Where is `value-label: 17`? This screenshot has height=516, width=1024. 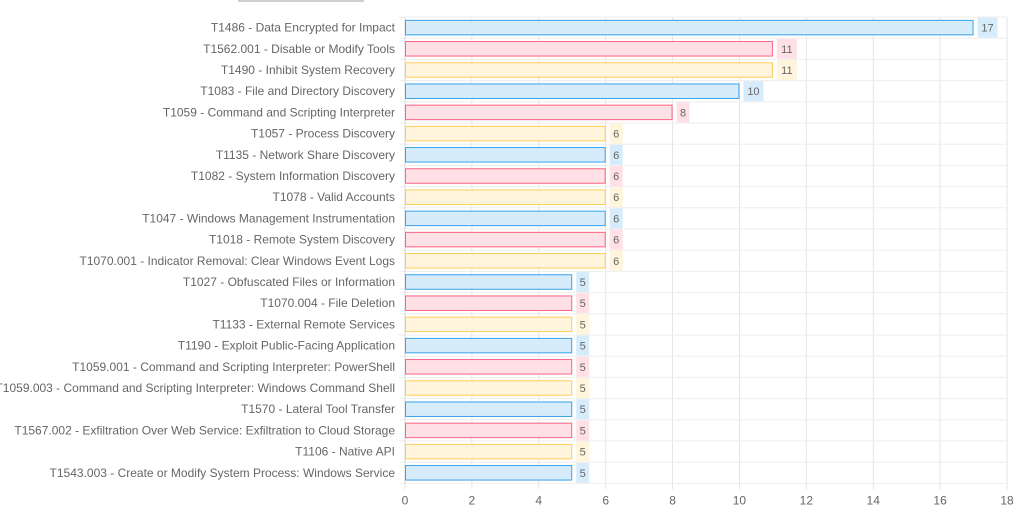 value-label: 17 is located at coordinates (987, 29).